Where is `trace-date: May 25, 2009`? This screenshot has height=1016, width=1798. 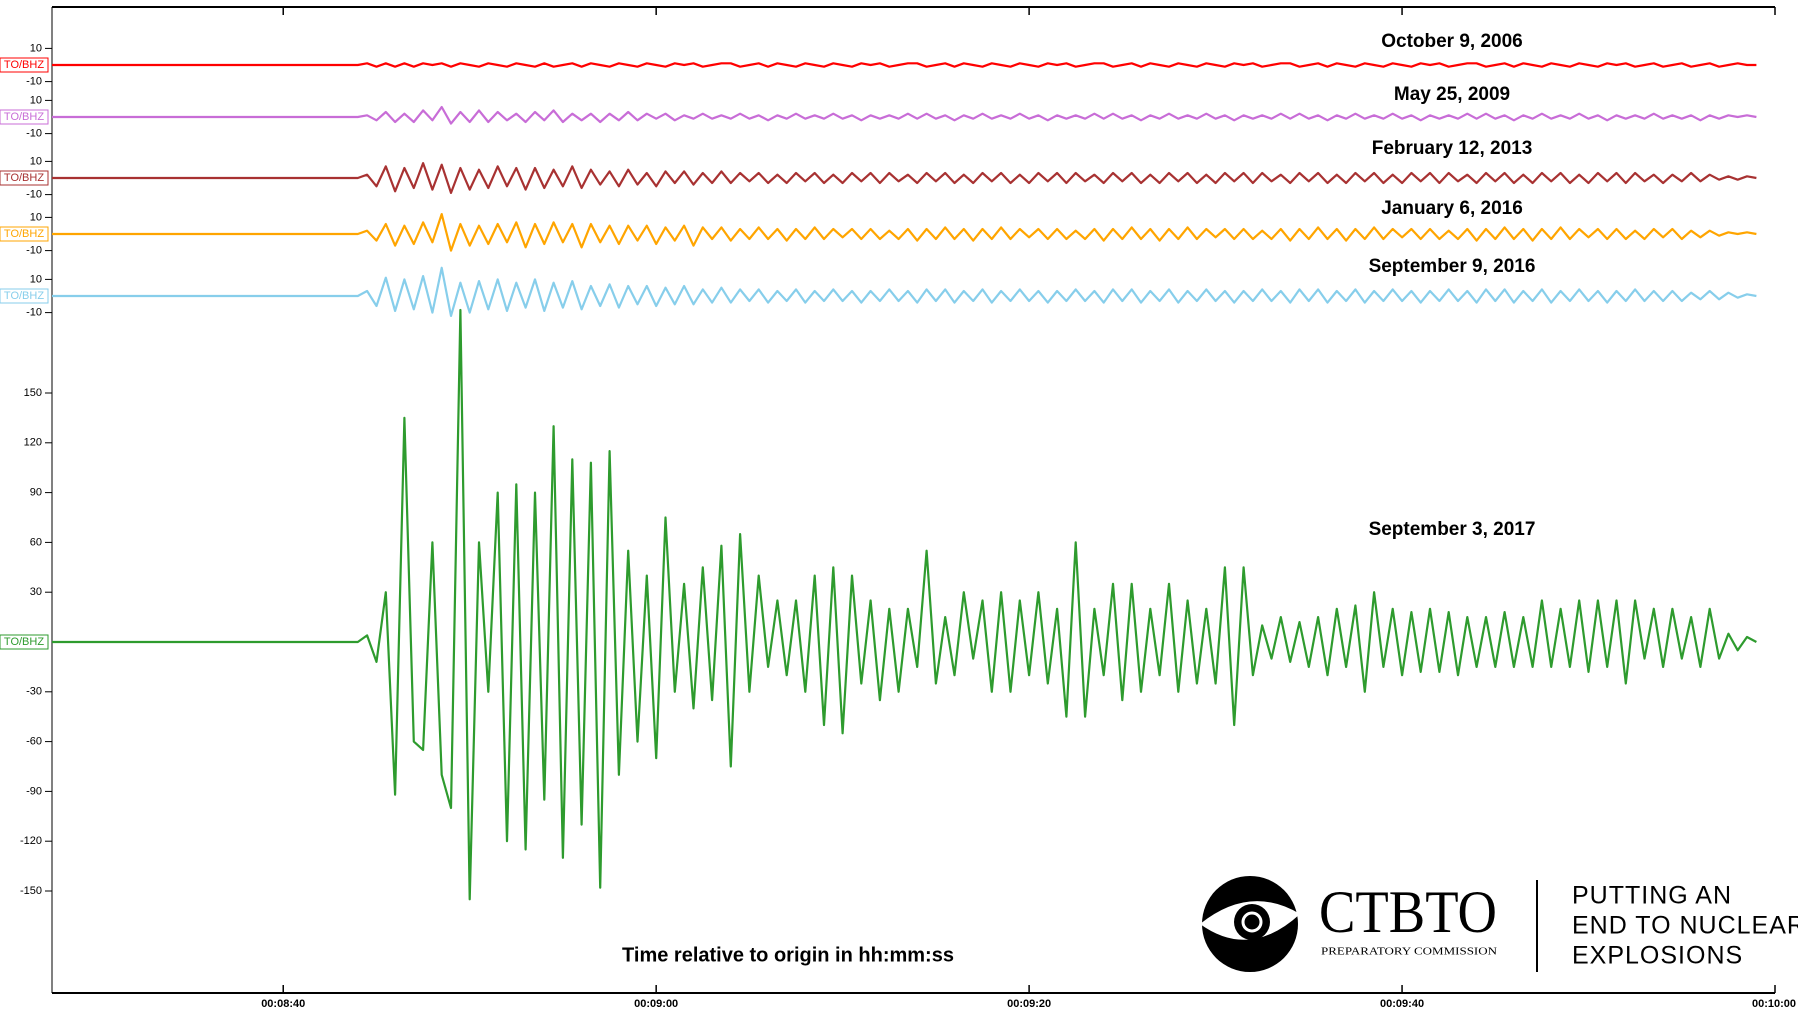 trace-date: May 25, 2009 is located at coordinates (1452, 94).